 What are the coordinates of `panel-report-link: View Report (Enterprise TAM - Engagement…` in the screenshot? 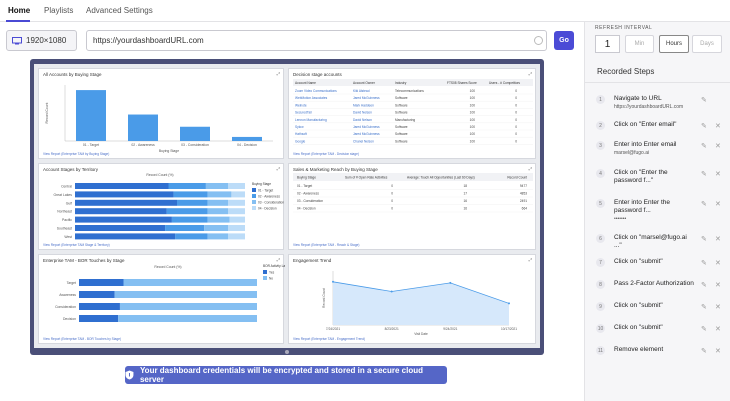 It's located at (329, 339).